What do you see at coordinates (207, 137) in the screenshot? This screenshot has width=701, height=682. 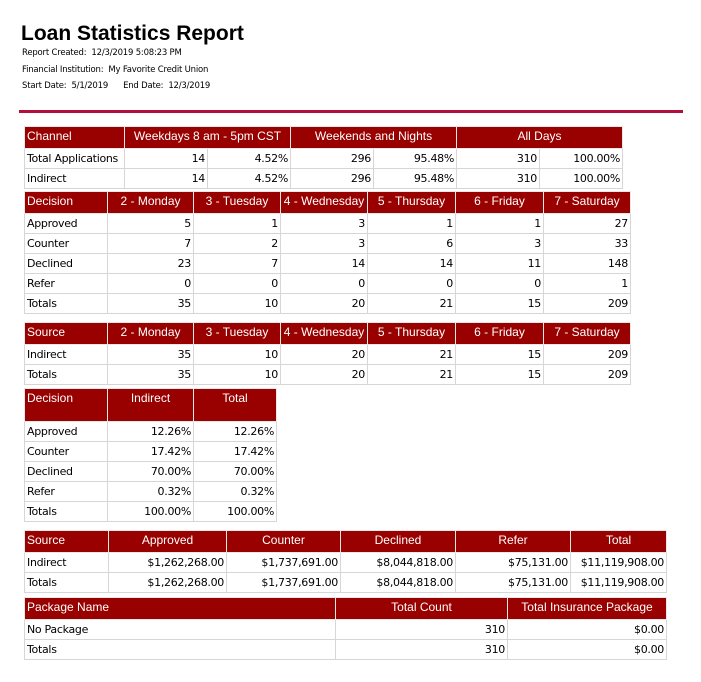 I see `column-header: Weekdays 8 am - 5pm CST` at bounding box center [207, 137].